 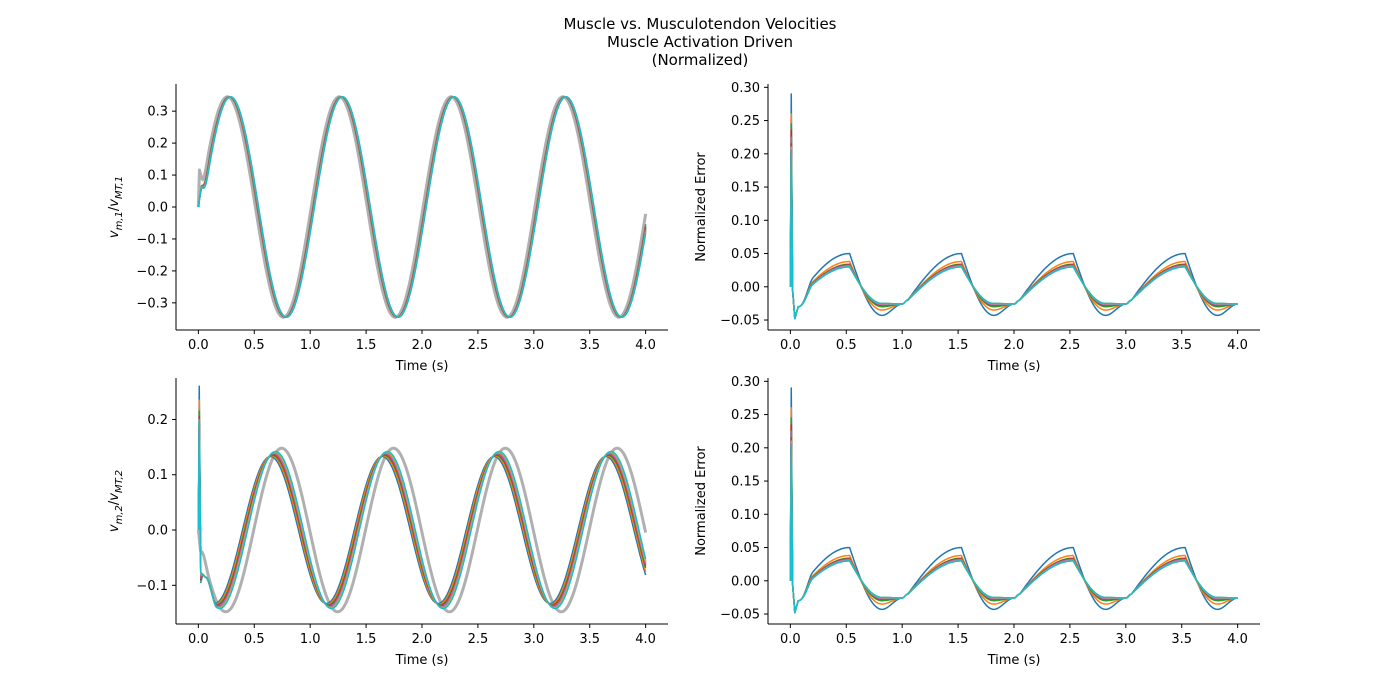 I want to click on y-axis-label: vm,1/vMT,1, so click(x=116, y=207).